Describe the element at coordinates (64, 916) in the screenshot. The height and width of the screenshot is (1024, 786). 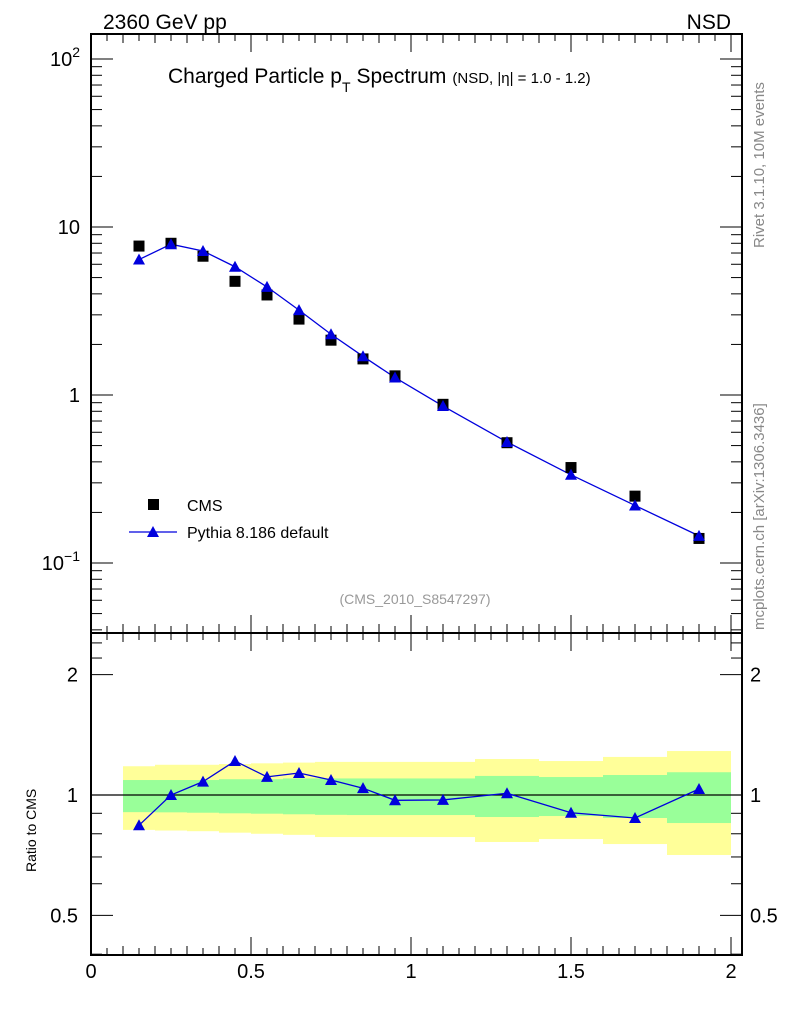
I see `ratio-y-tick-label: 0.5` at that location.